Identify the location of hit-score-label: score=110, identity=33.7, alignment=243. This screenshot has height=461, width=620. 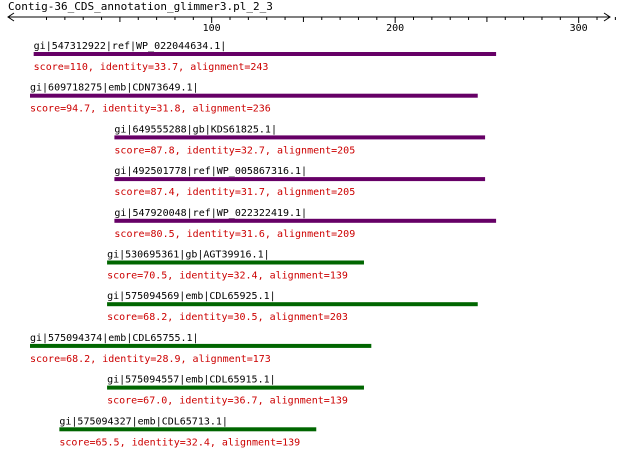
(151, 67).